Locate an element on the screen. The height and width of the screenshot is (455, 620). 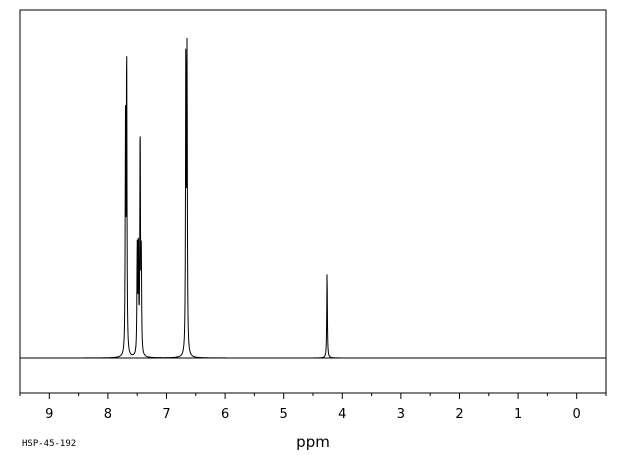
x-axis-title: ppm is located at coordinates (313, 442).